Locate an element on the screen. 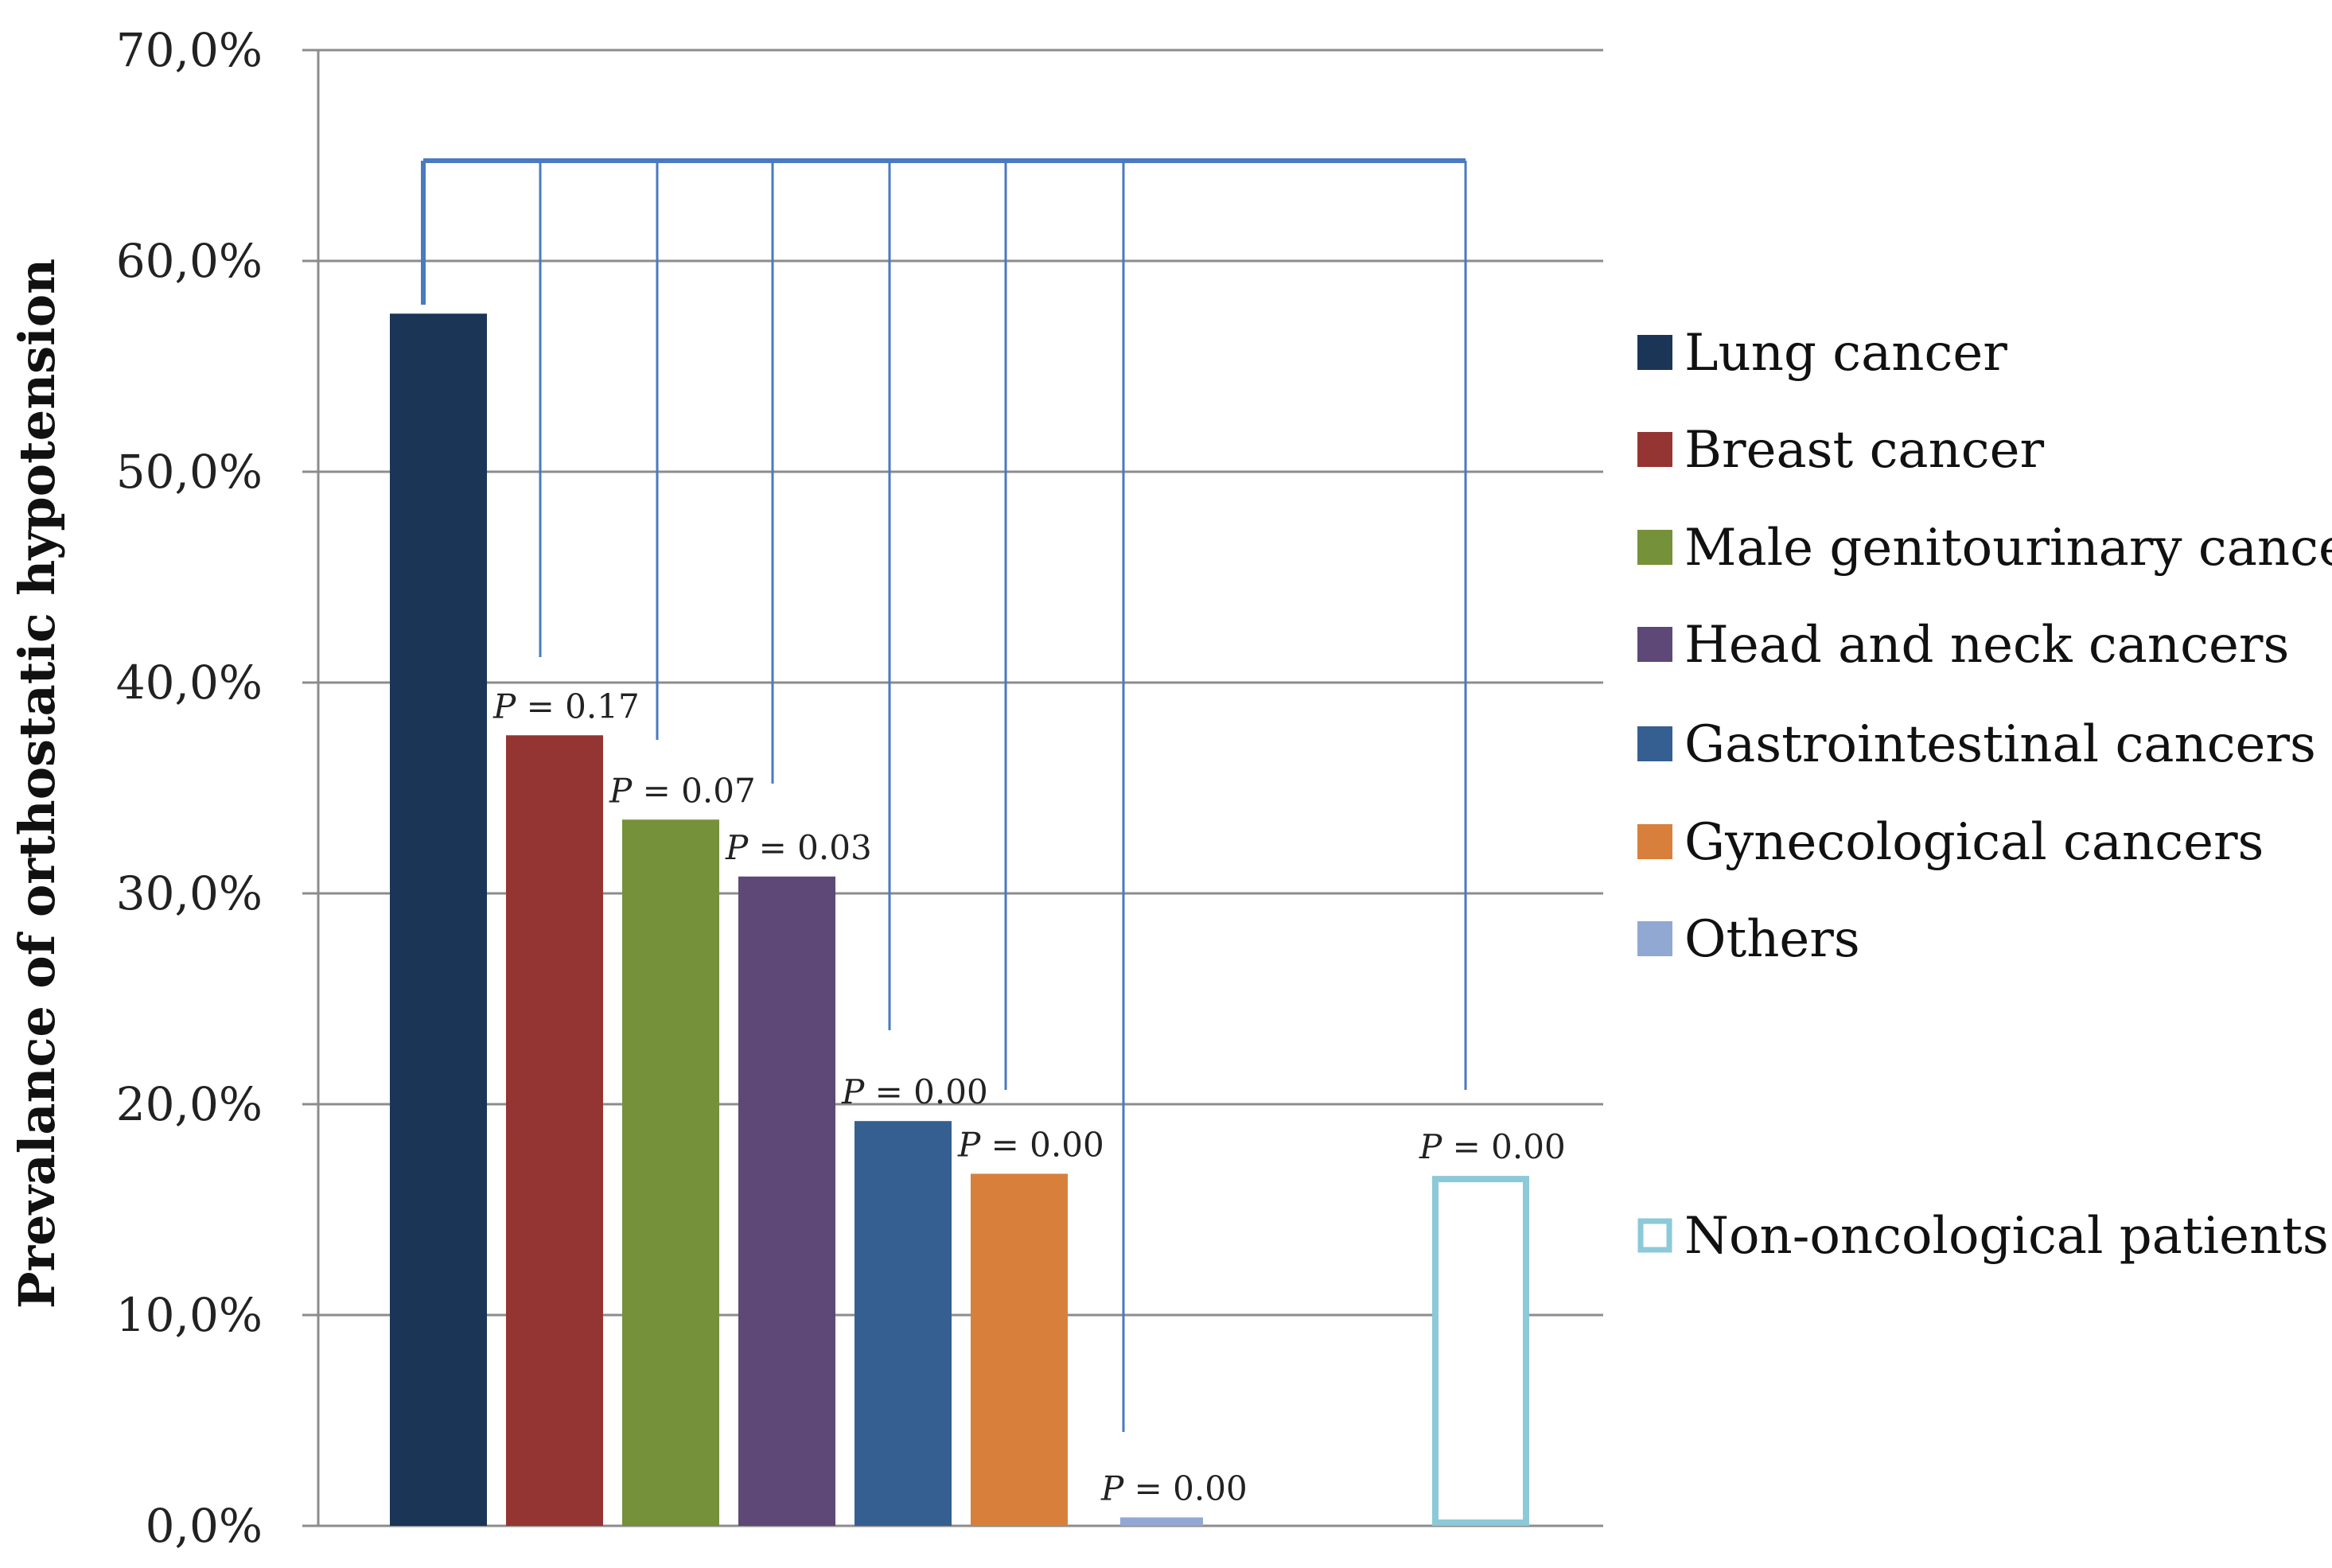 This screenshot has height=1568, width=2332. y-tick-label: 10,0% is located at coordinates (189, 1315).